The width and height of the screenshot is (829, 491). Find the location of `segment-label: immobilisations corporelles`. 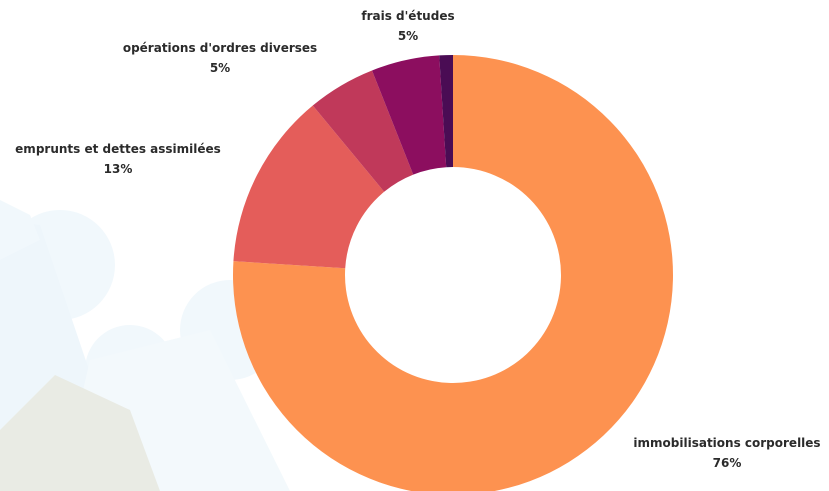

segment-label: immobilisations corporelles is located at coordinates (726, 443).